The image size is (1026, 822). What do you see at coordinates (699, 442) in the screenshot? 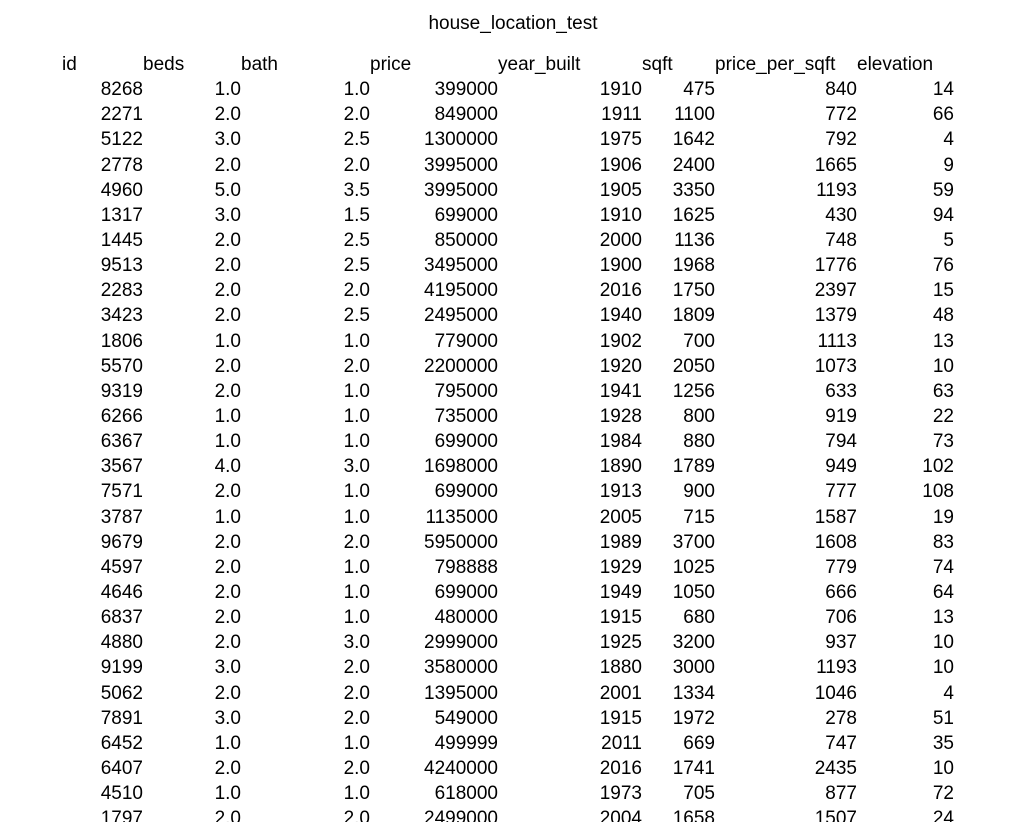
I see `cell-sqft: 880` at bounding box center [699, 442].